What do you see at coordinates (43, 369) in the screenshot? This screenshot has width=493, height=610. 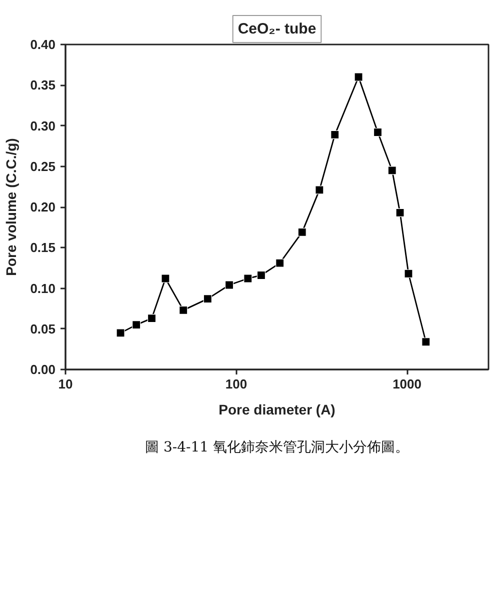 I see `y-tick-label: 0.00` at bounding box center [43, 369].